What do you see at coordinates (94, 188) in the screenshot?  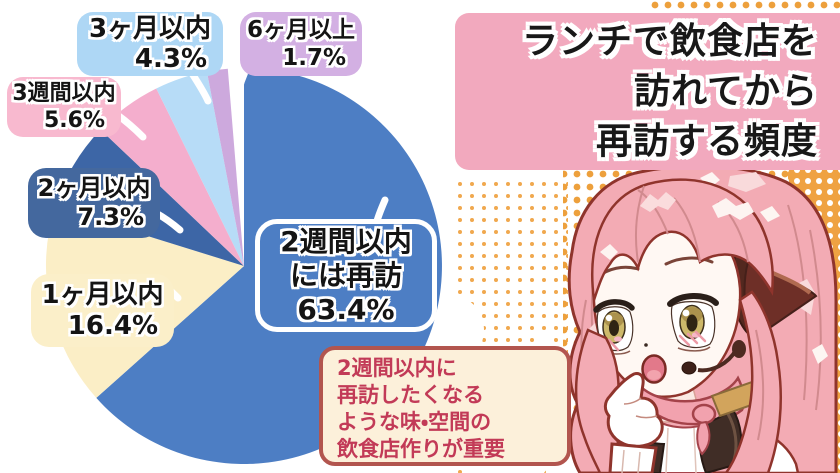 I see `slice-label: 2ヶ月以内` at bounding box center [94, 188].